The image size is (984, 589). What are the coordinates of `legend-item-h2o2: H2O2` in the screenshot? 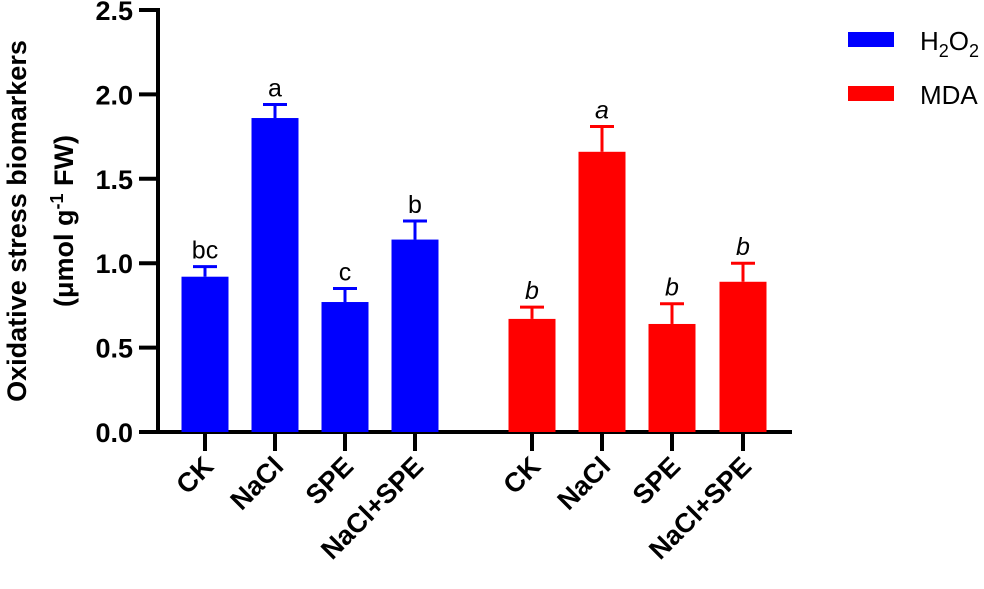 It's located at (913, 43).